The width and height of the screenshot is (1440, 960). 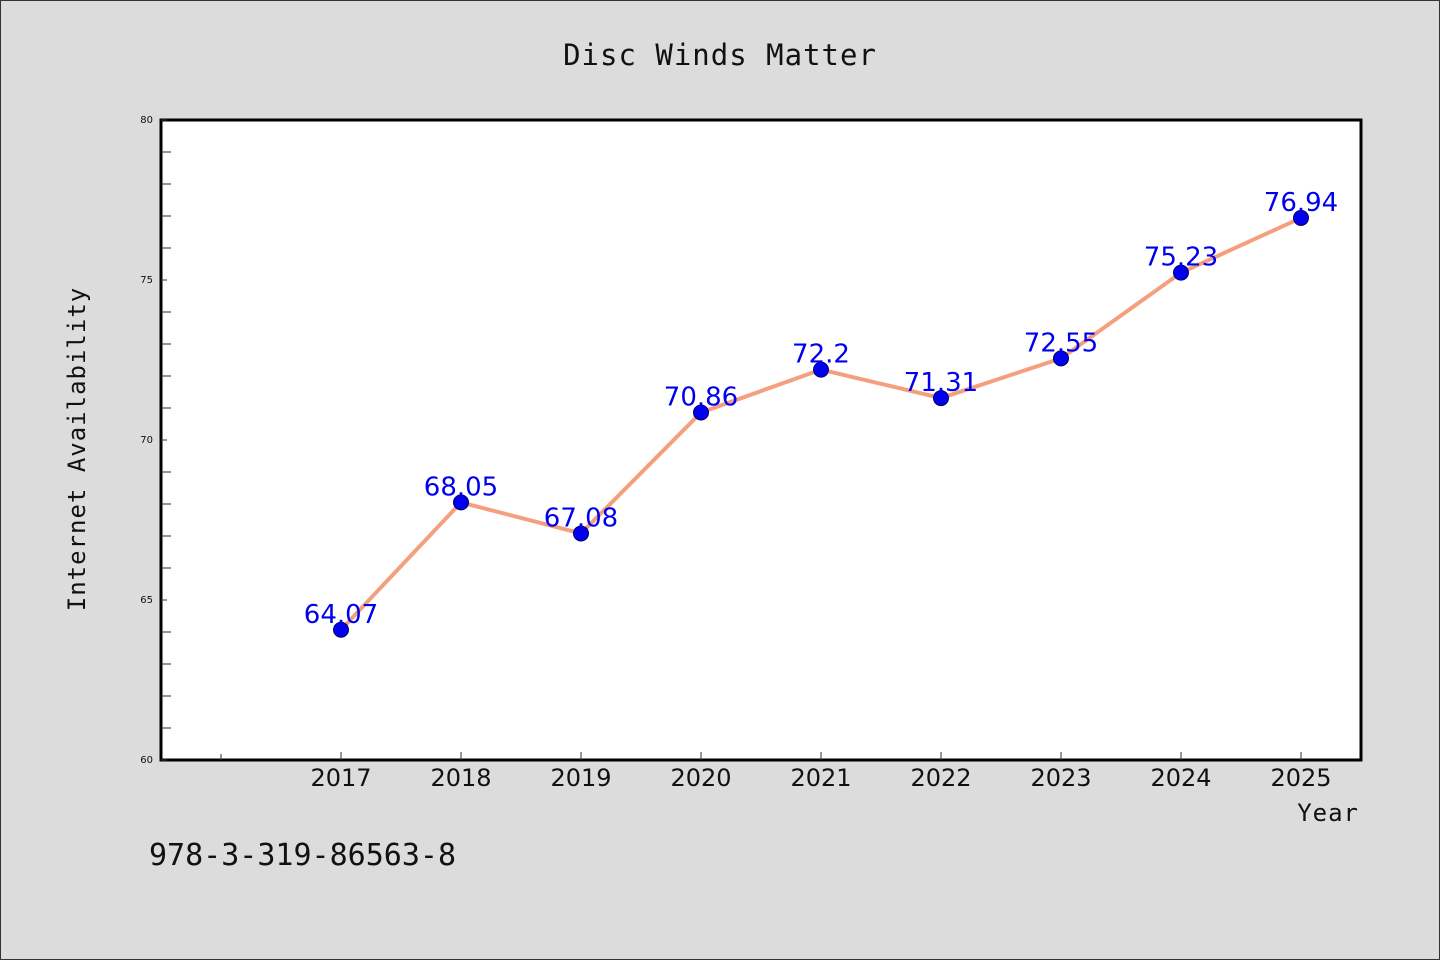 What do you see at coordinates (155, 440) in the screenshot?
I see `y-axis-ticks: 60 65 70 75 80` at bounding box center [155, 440].